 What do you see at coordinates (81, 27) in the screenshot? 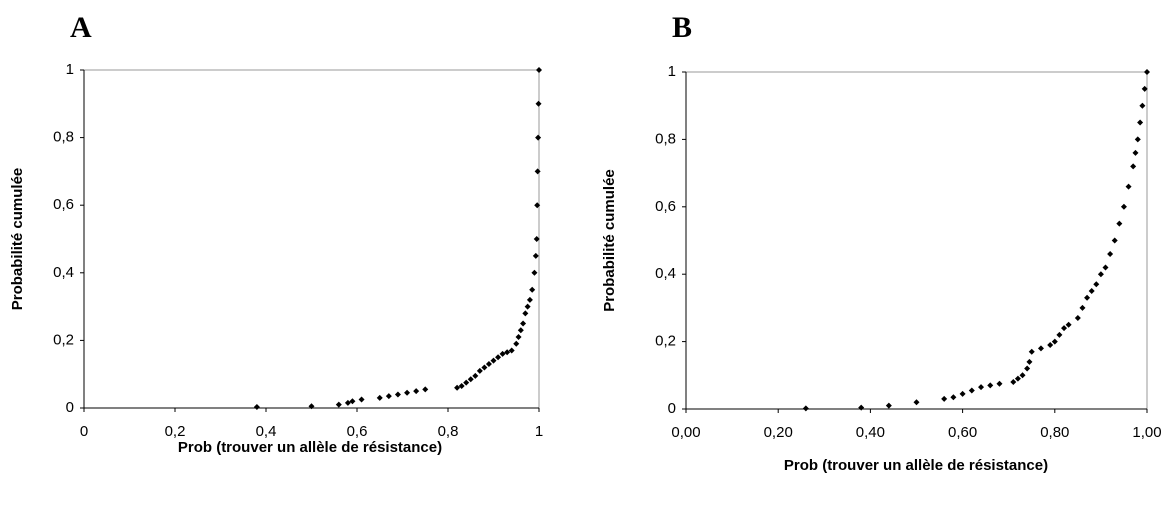
I see `panel-label: A` at bounding box center [81, 27].